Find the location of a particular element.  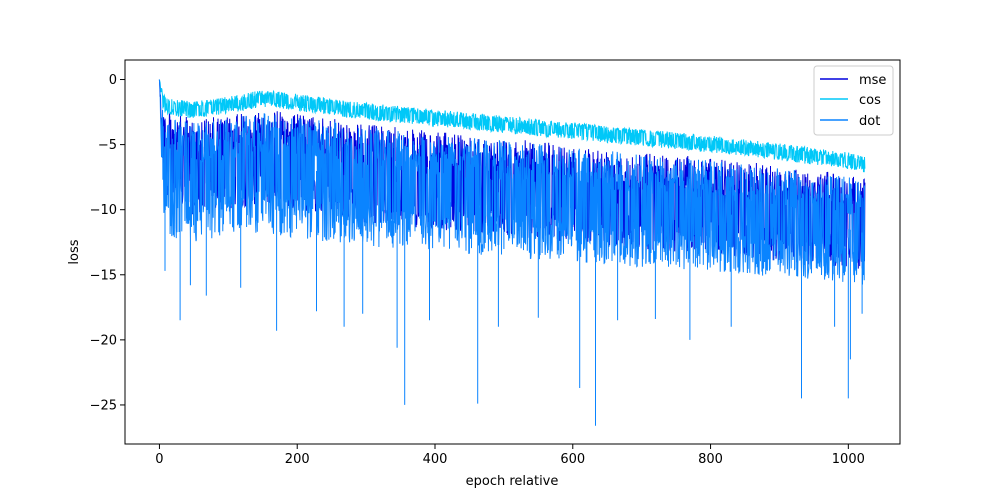

y-tick-label--25: −25 is located at coordinates (103, 405).